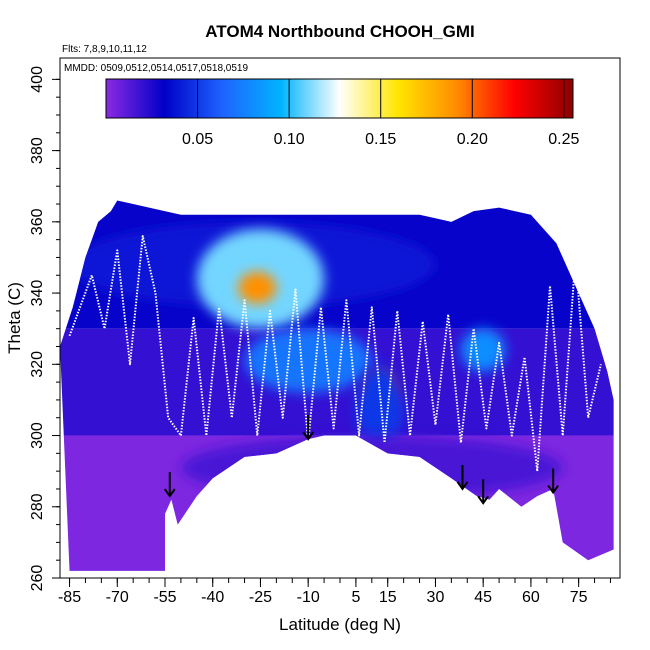 This screenshot has height=650, width=650. I want to click on colorbar: 0.05 0.10 0.15 0.20 0.25, so click(342, 113).